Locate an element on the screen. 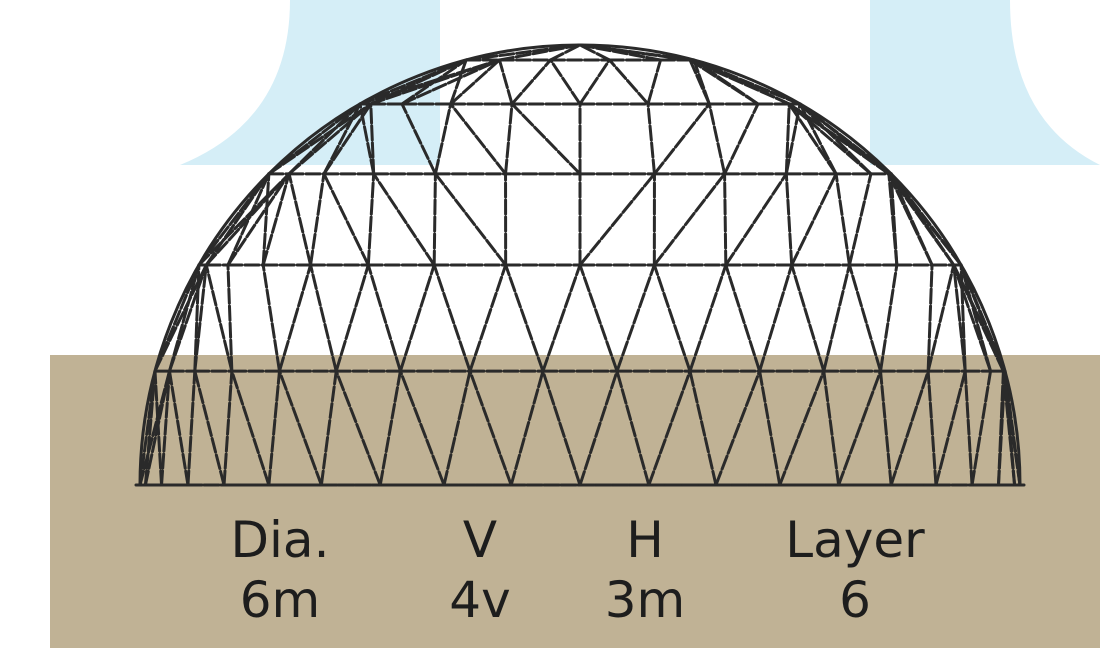 This screenshot has height=648, width=1100. spec-layer-value: 6 is located at coordinates (855, 600).